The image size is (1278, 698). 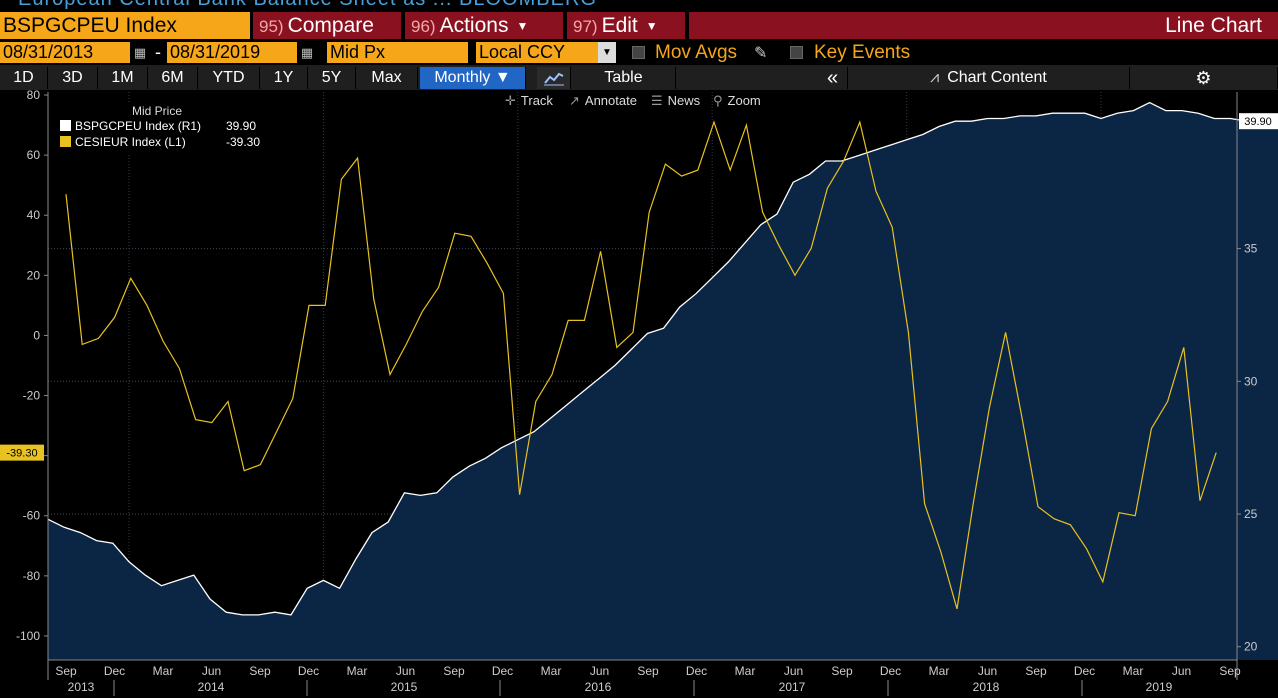 I want to click on left-tick-label: 80, so click(x=34, y=96).